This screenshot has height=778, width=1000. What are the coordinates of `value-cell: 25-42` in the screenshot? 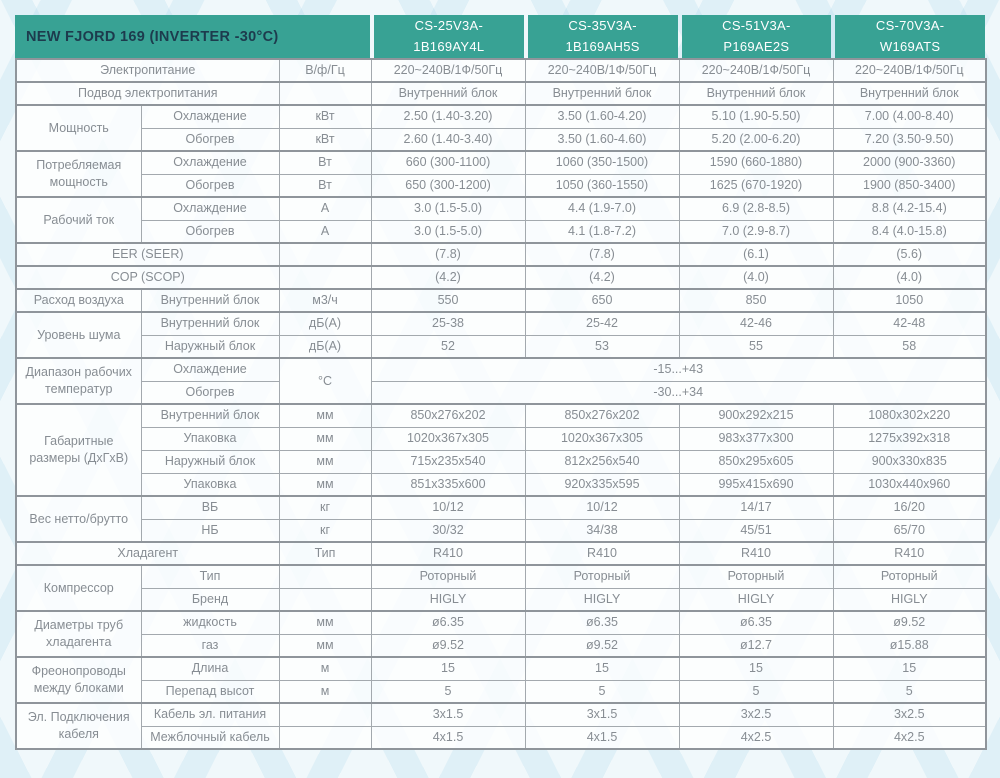 It's located at (602, 323).